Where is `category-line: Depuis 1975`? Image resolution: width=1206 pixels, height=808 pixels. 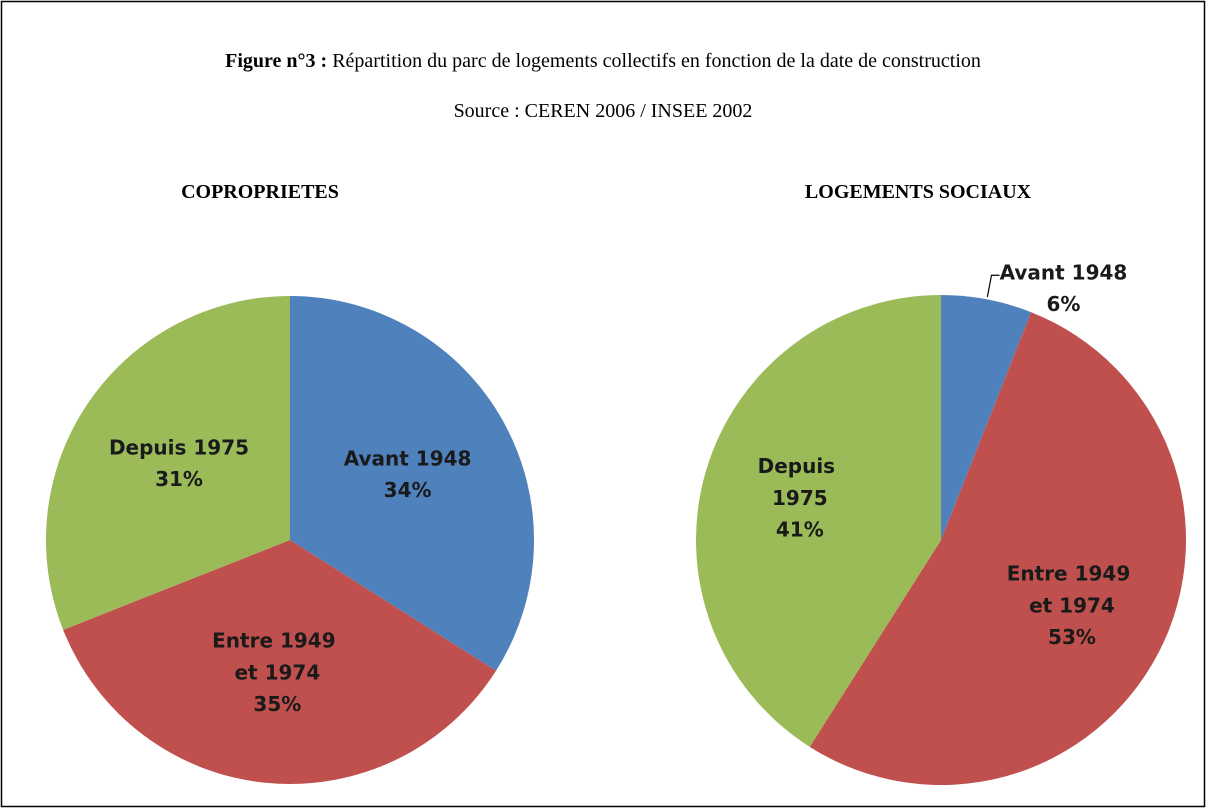
category-line: Depuis 1975 is located at coordinates (179, 447).